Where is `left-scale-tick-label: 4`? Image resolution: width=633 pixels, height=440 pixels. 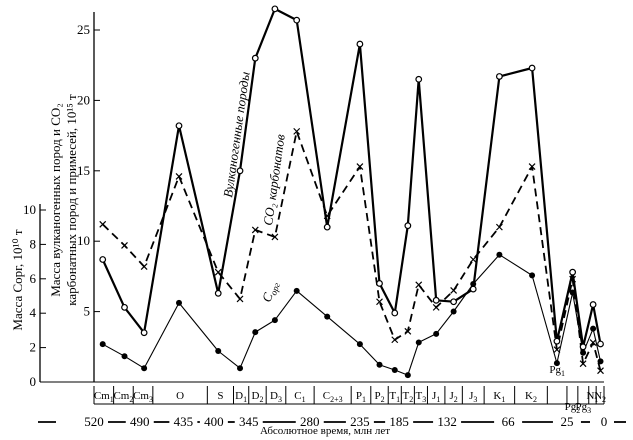
left-scale-tick-label: 4 is located at coordinates (33, 312).